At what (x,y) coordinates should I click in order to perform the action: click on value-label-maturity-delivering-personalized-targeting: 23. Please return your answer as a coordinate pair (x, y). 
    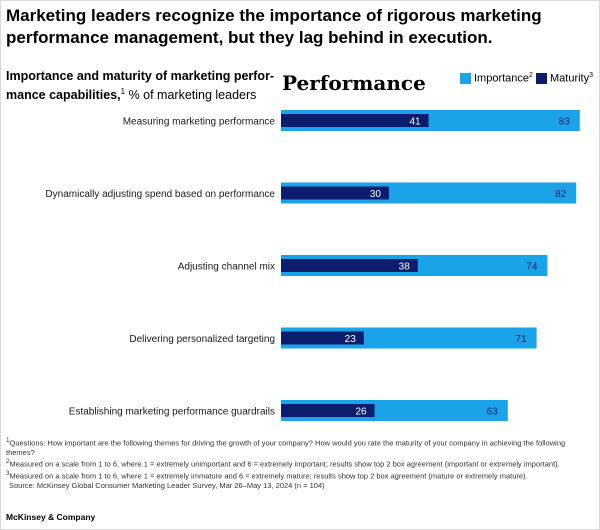
    Looking at the image, I should click on (351, 339).